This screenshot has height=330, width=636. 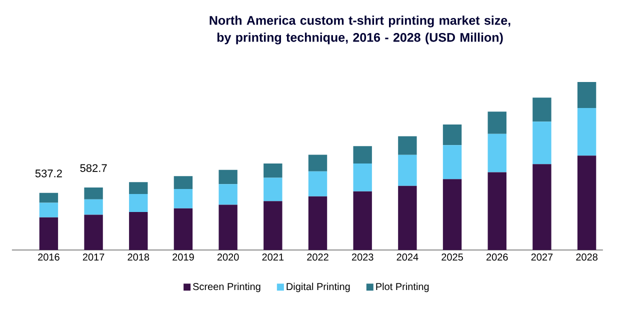 What do you see at coordinates (228, 257) in the screenshot?
I see `x-tick-label: 2020` at bounding box center [228, 257].